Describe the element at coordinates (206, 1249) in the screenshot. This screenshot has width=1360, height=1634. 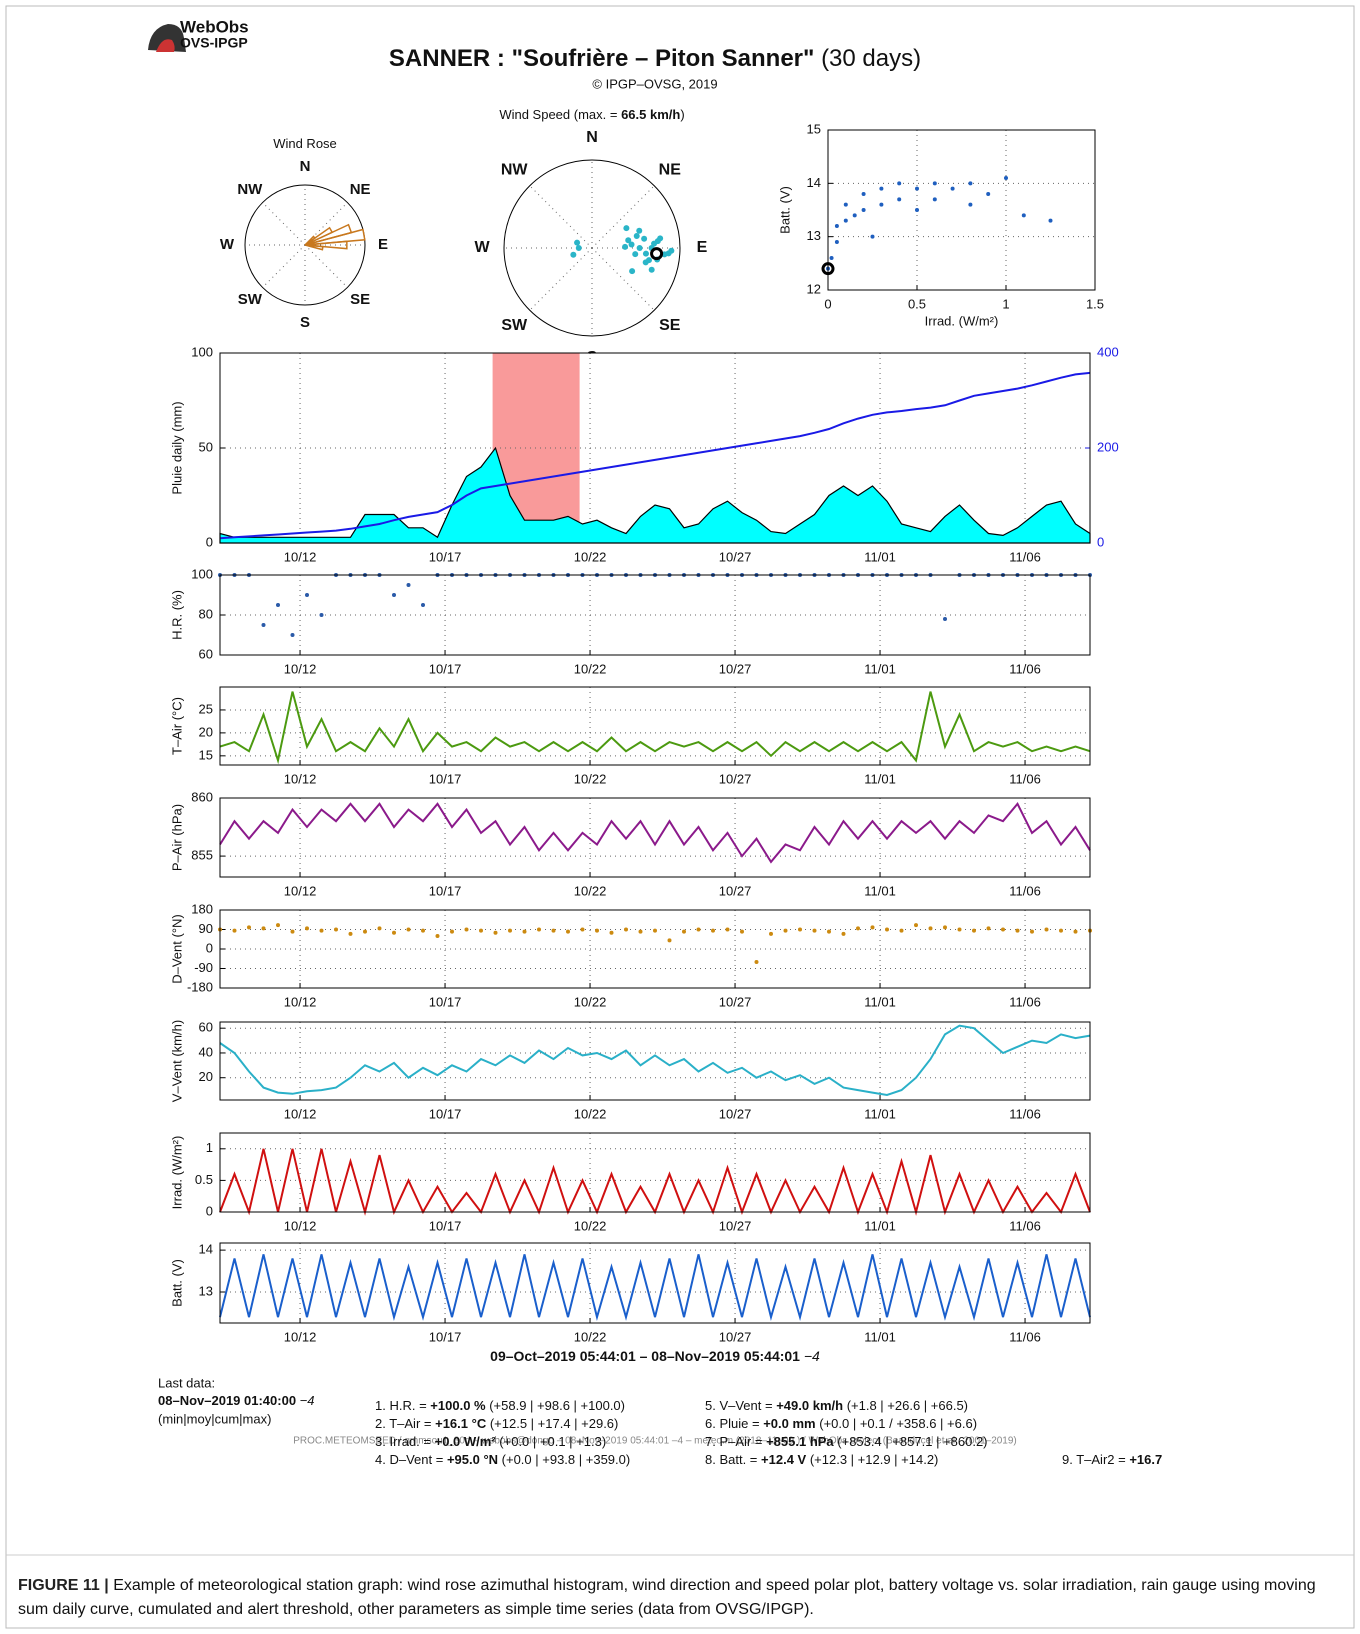
I see `y-tick-label: 14` at that location.